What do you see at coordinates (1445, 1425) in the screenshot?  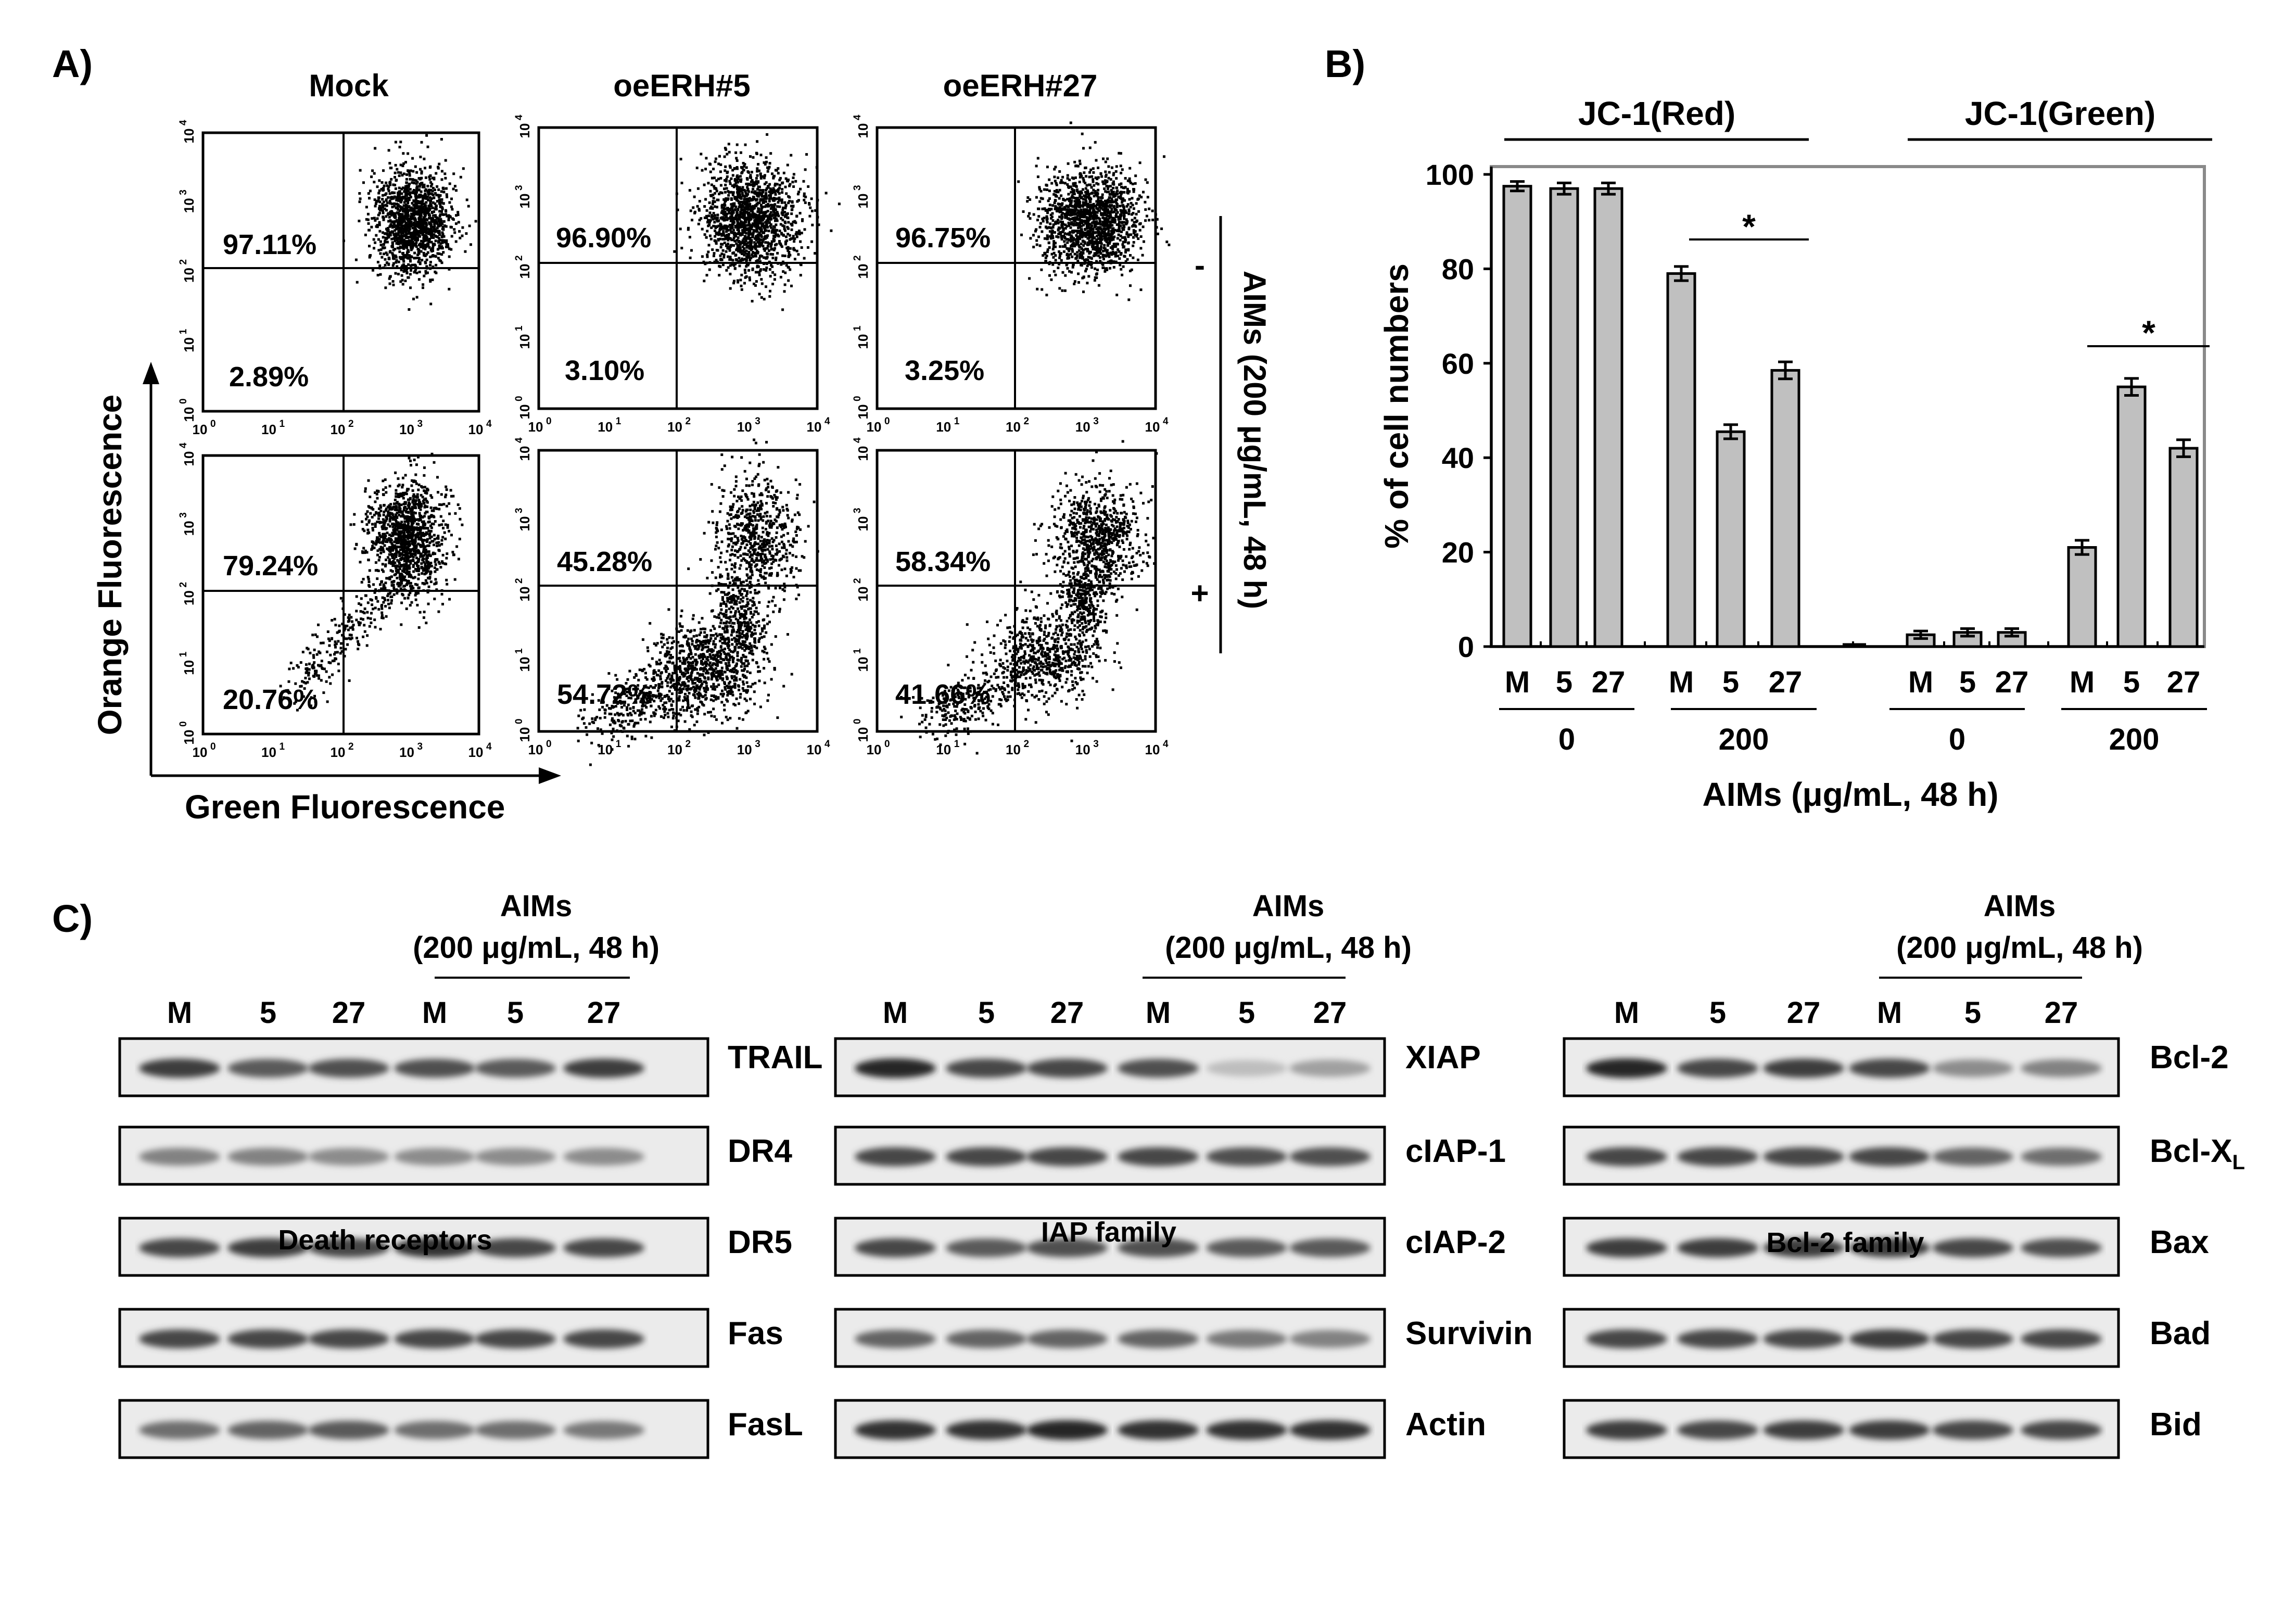 I see `protein-label: Actin` at bounding box center [1445, 1425].